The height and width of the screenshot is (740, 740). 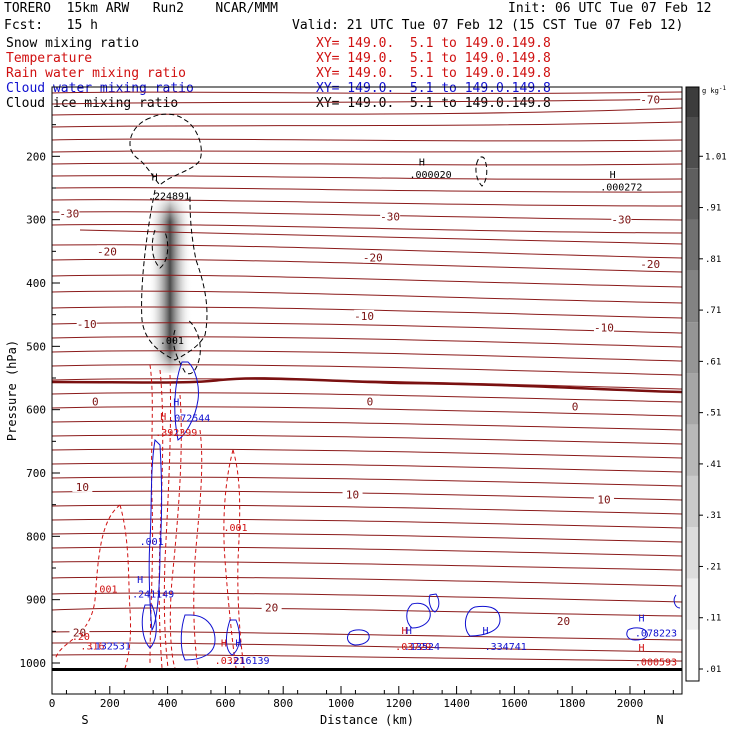 What do you see at coordinates (433, 43) in the screenshot?
I see `legend-snow-xy: XY= 149.0. 5.1 to 149.0.149.8` at bounding box center [433, 43].